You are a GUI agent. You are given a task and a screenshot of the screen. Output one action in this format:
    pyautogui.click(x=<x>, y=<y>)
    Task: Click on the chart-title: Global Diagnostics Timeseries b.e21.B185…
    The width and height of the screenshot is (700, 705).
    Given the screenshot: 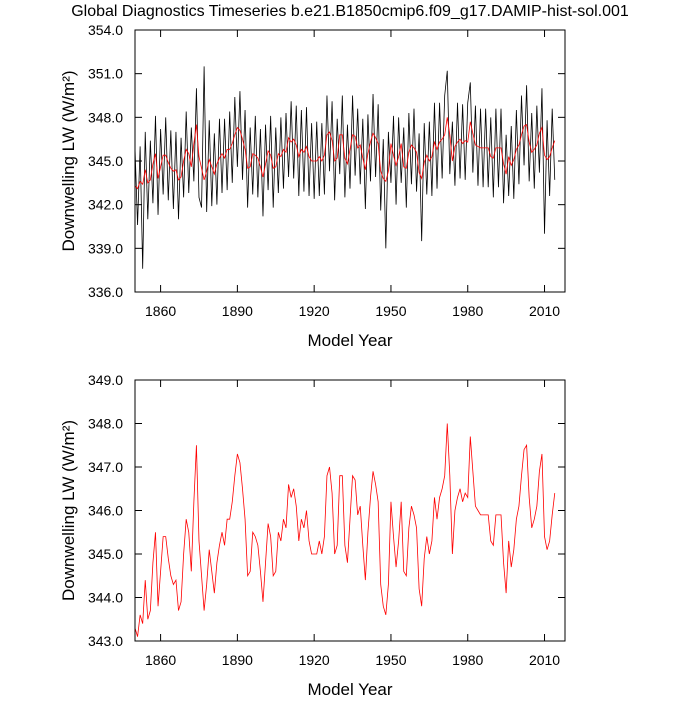 What is the action you would take?
    pyautogui.click(x=350, y=11)
    